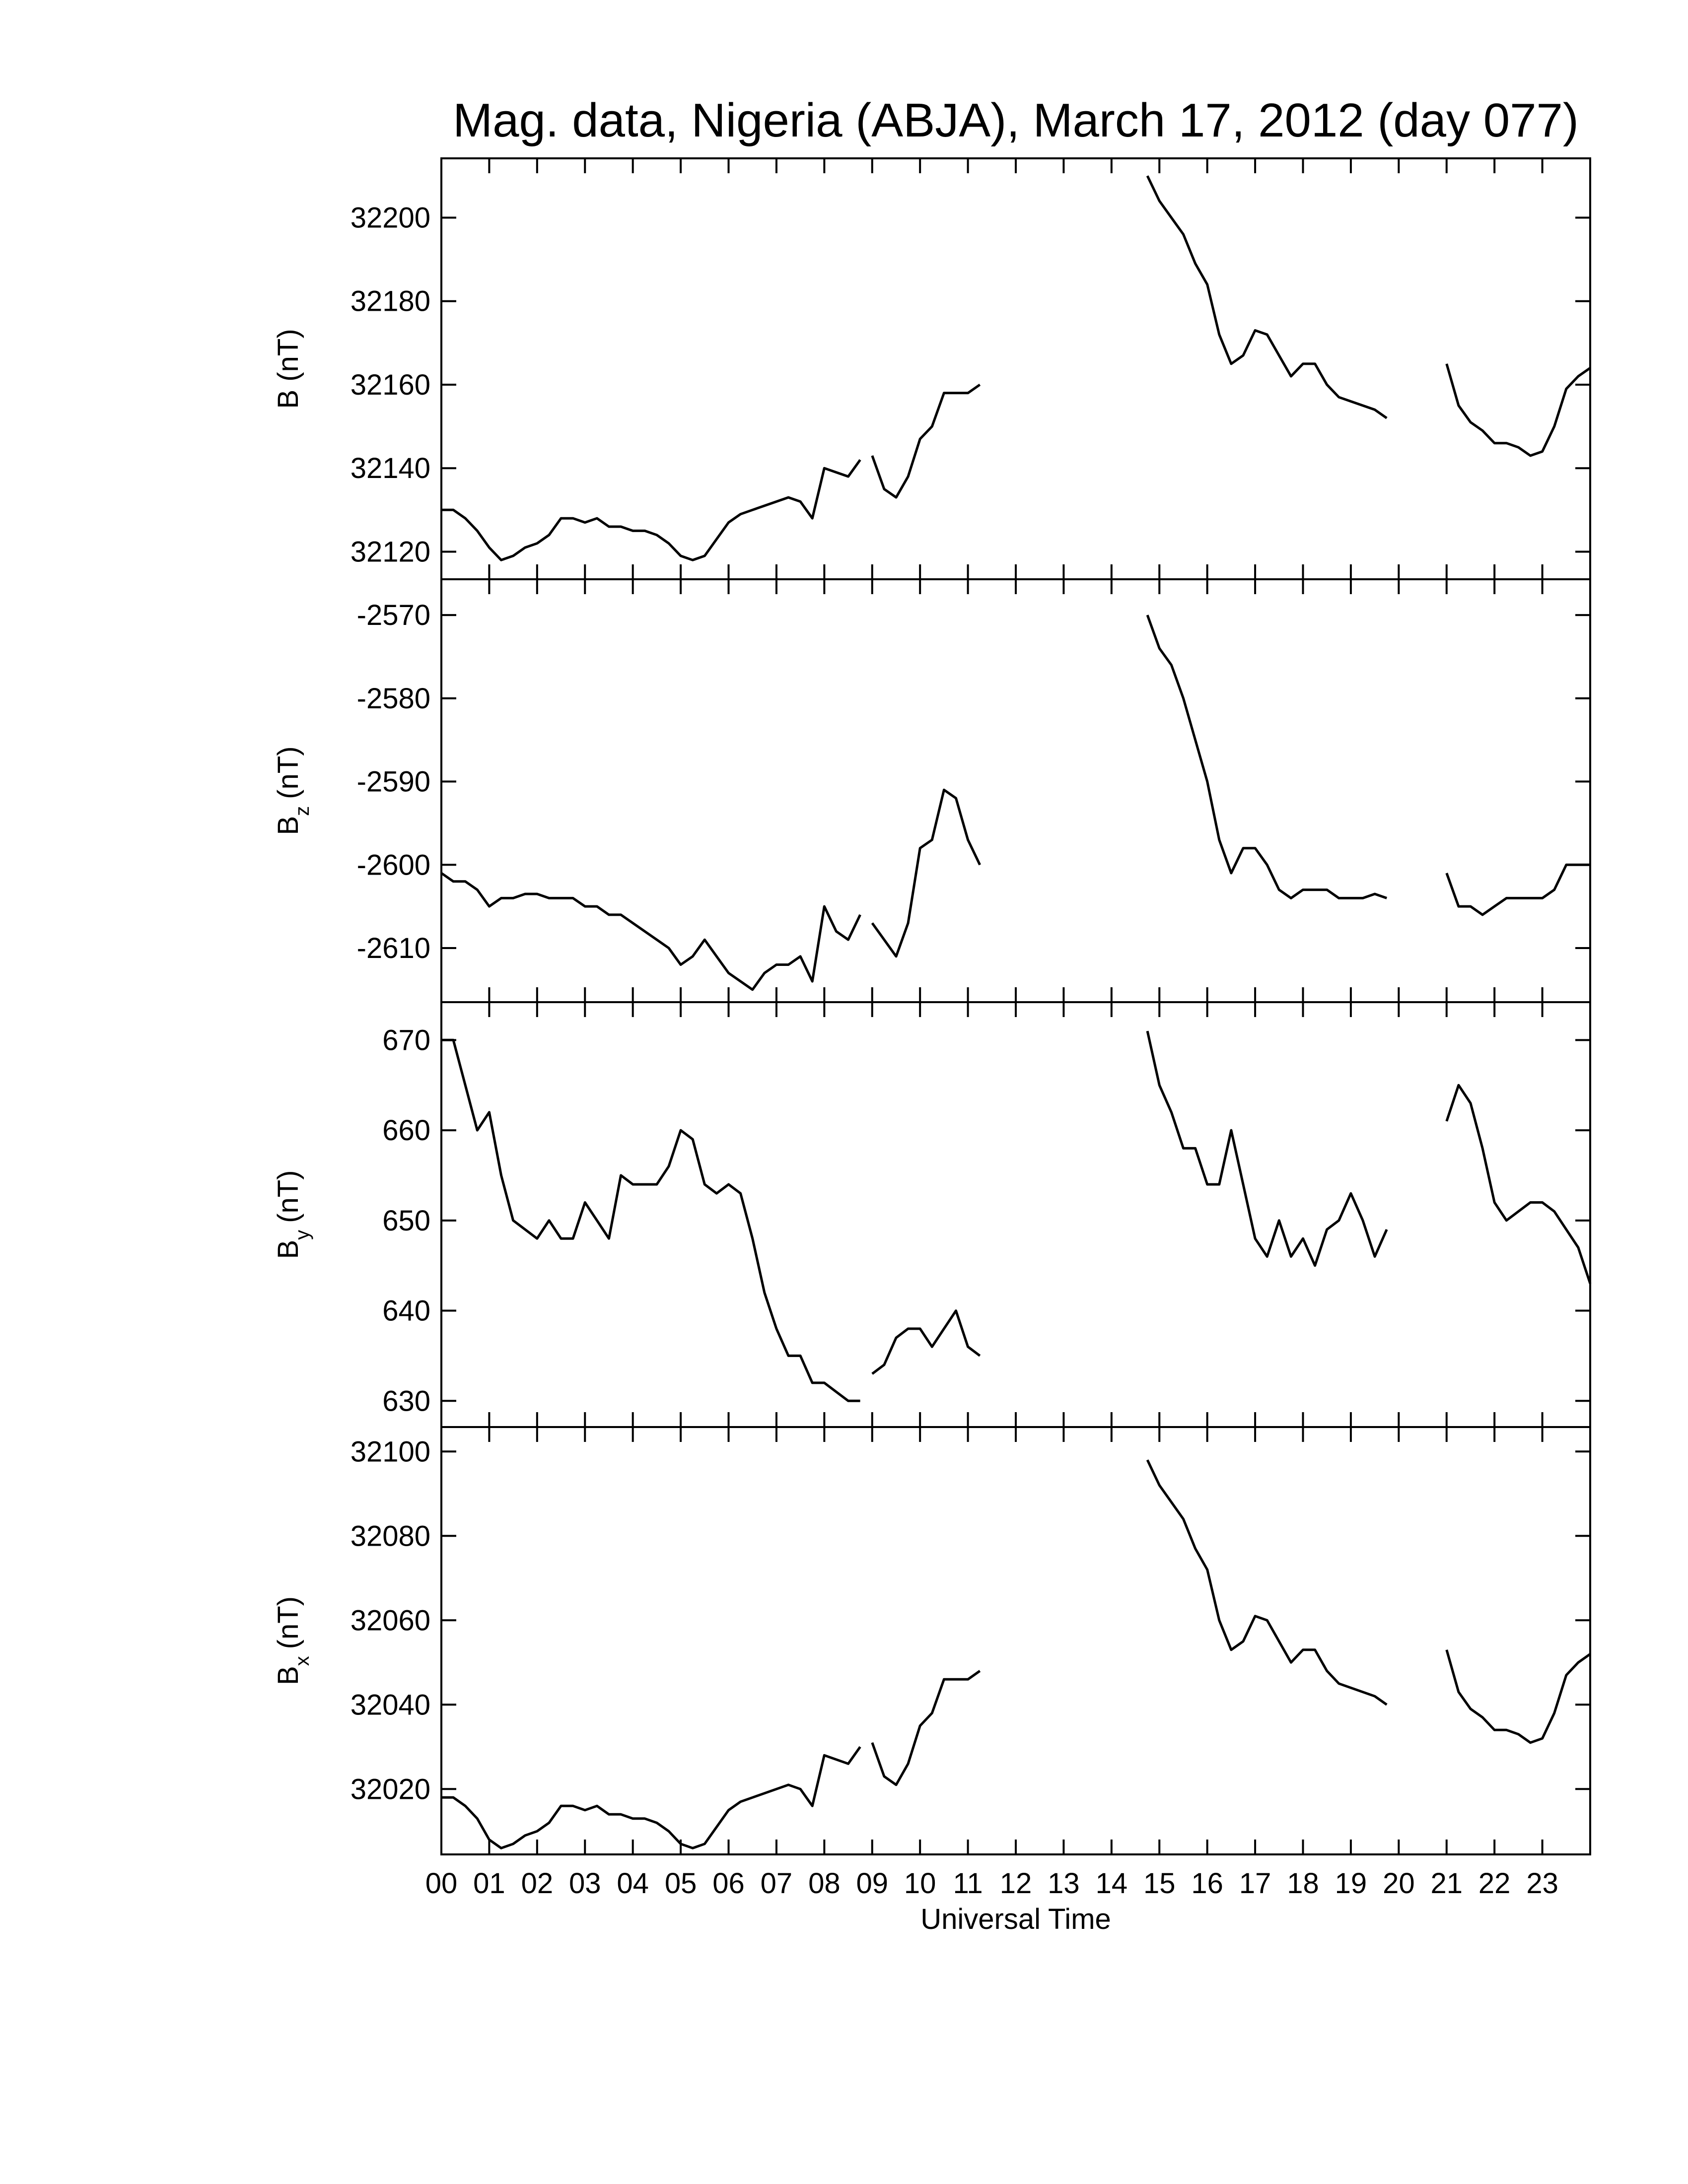 Image resolution: width=1688 pixels, height=2184 pixels. I want to click on y-tick-label: -2580, so click(393, 698).